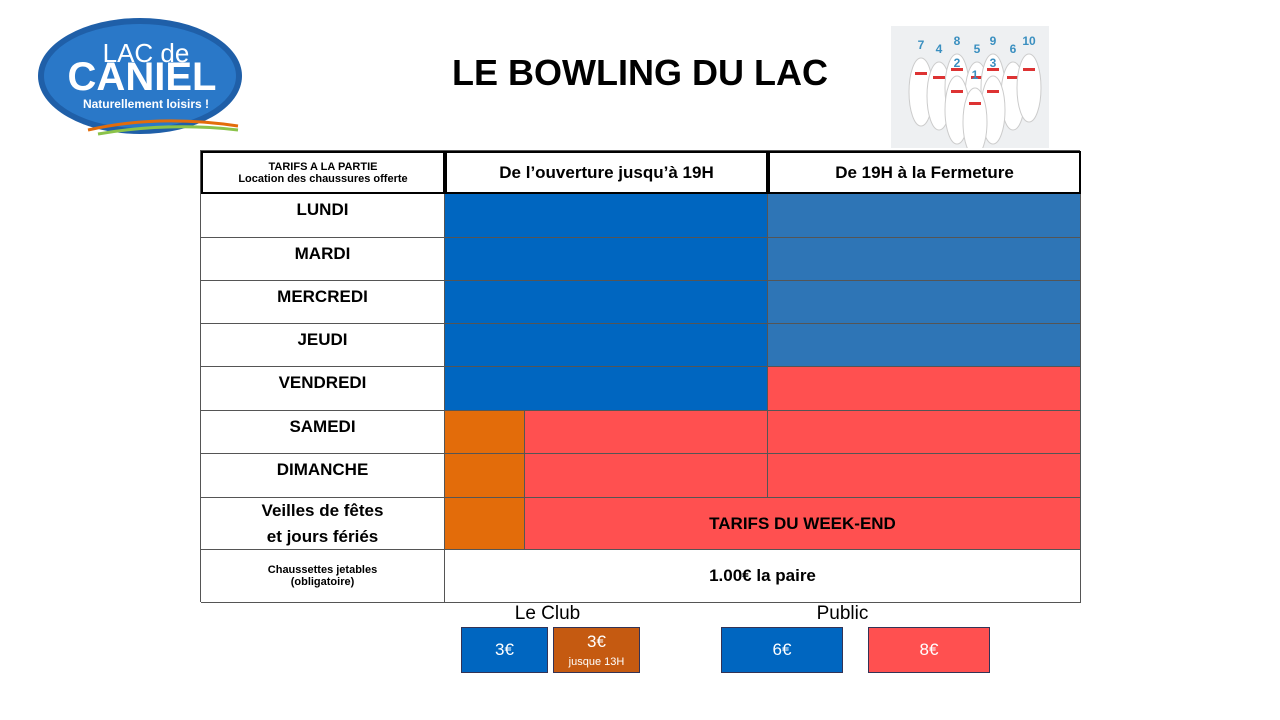 The width and height of the screenshot is (1280, 720). Describe the element at coordinates (323, 166) in the screenshot. I see `line: TARIFS A LA PARTIE` at that location.